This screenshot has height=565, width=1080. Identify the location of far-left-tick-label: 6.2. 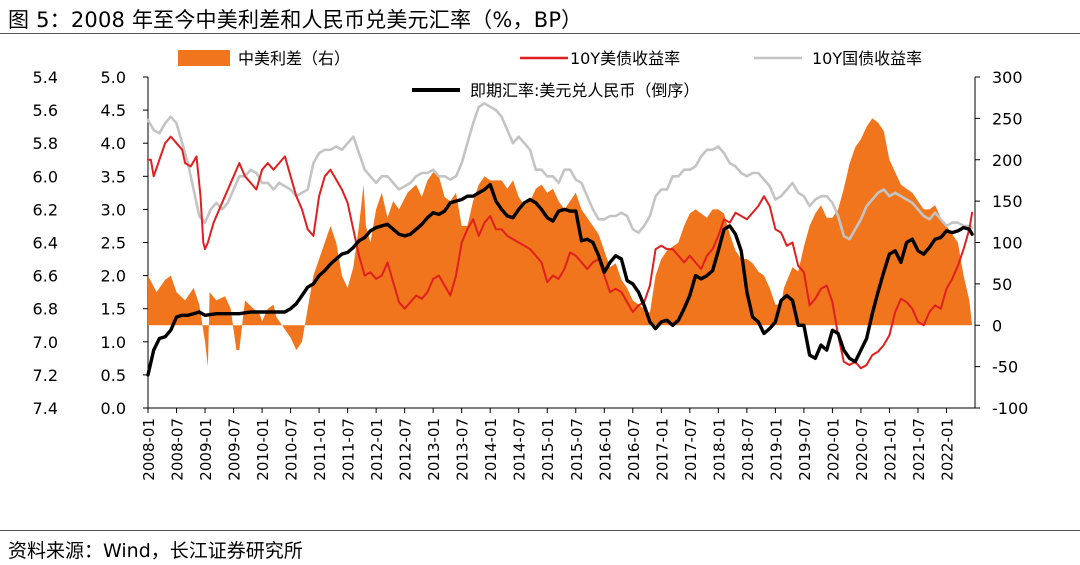
(45, 209).